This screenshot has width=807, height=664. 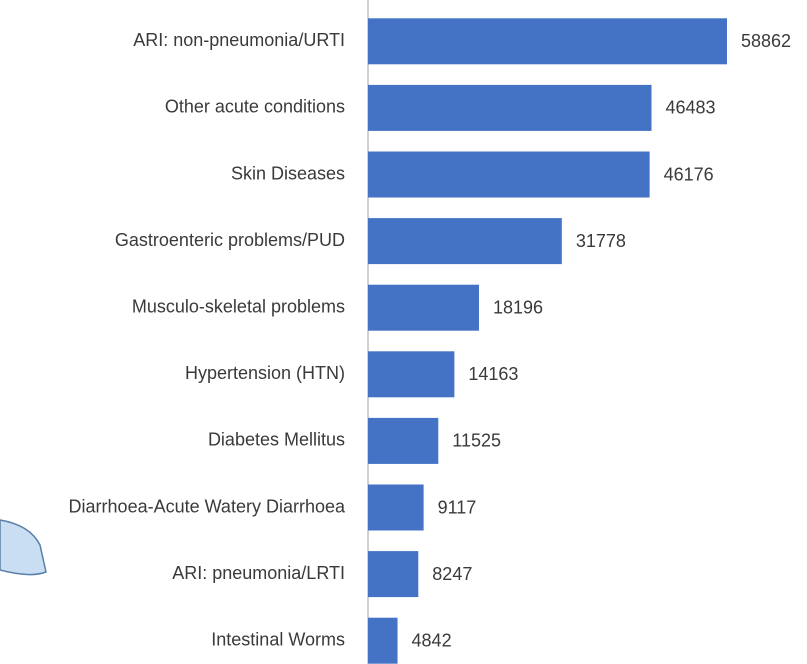 What do you see at coordinates (493, 374) in the screenshot?
I see `value-label: 14163` at bounding box center [493, 374].